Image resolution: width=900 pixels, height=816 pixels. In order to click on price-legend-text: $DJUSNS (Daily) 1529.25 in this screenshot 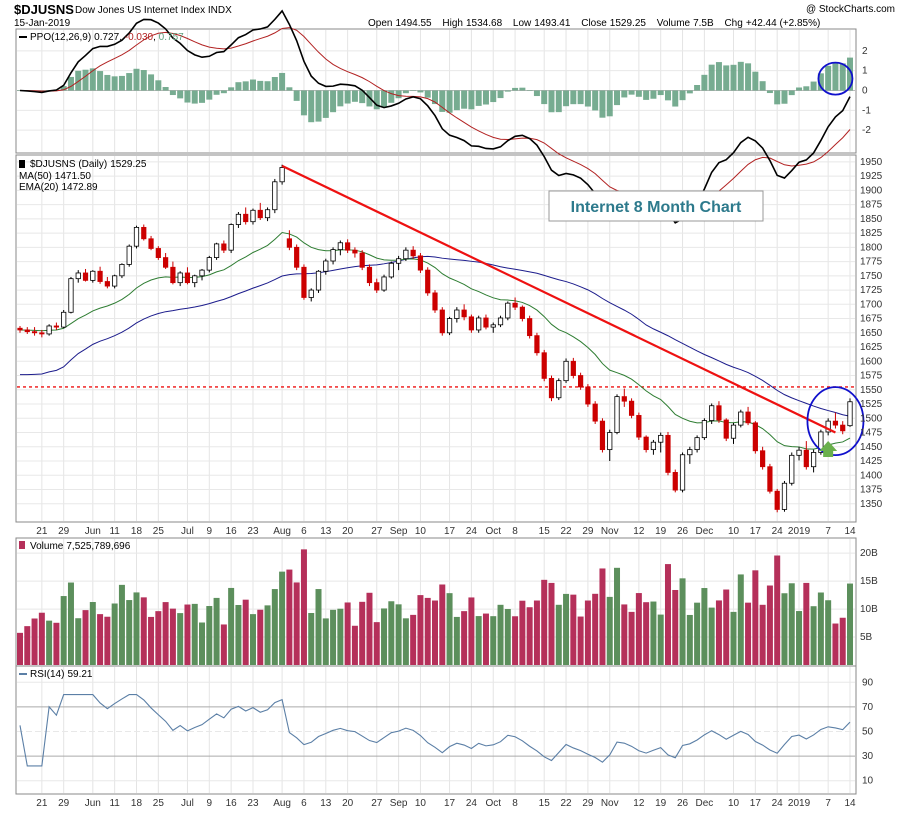, I will do `click(88, 164)`.